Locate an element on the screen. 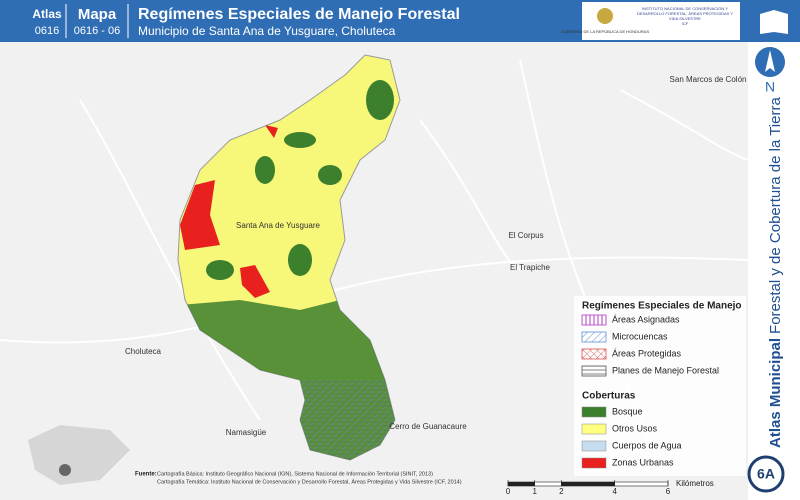 The image size is (800, 500). legend-label: Zonas Urbanas is located at coordinates (643, 462).